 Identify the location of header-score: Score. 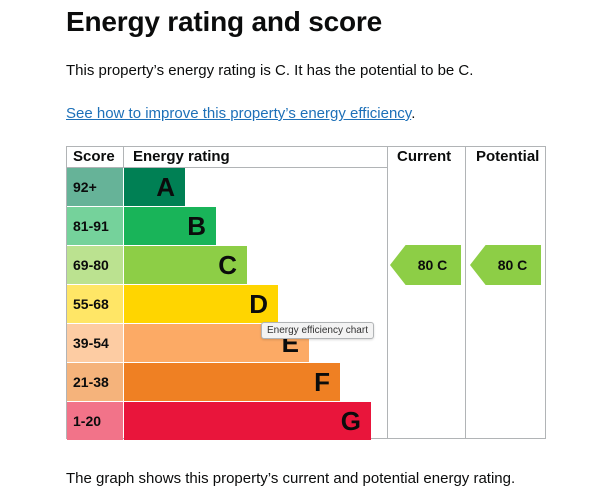
(94, 156).